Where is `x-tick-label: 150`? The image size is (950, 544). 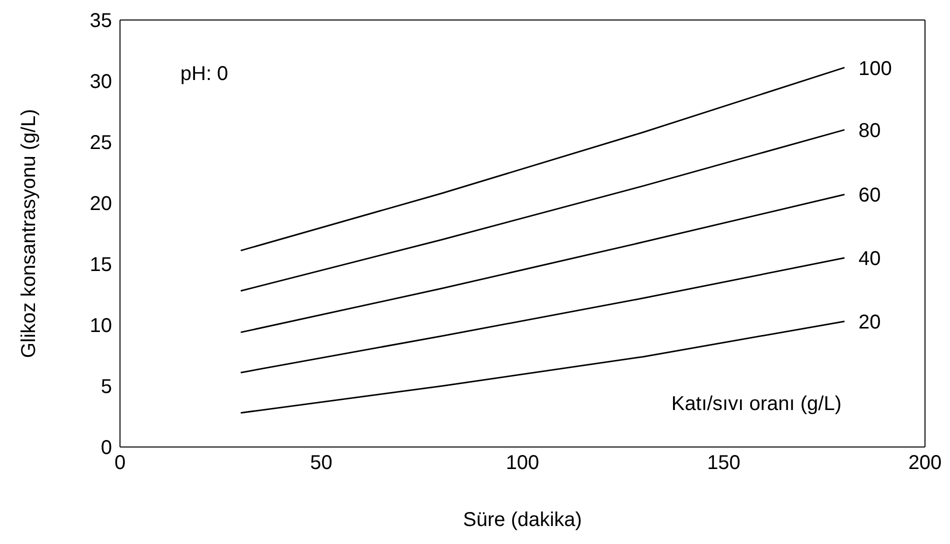
x-tick-label: 150 is located at coordinates (723, 463).